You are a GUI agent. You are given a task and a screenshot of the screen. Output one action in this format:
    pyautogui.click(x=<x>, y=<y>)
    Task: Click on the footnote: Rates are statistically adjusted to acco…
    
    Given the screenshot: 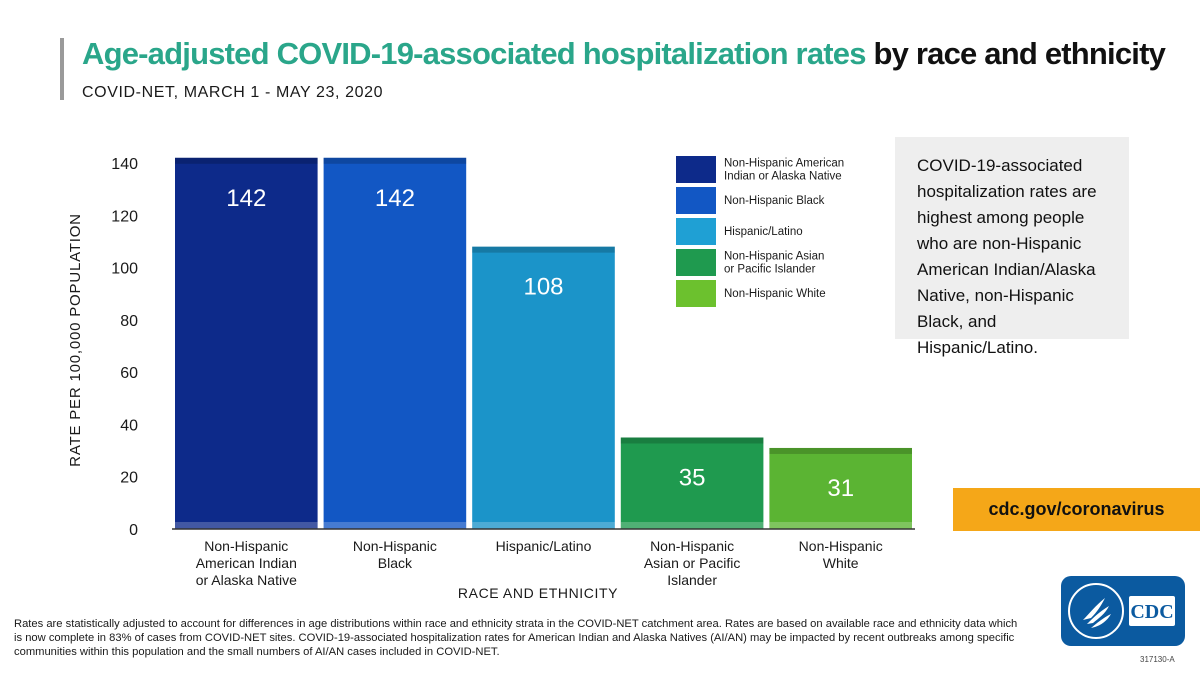 What is the action you would take?
    pyautogui.click(x=516, y=638)
    